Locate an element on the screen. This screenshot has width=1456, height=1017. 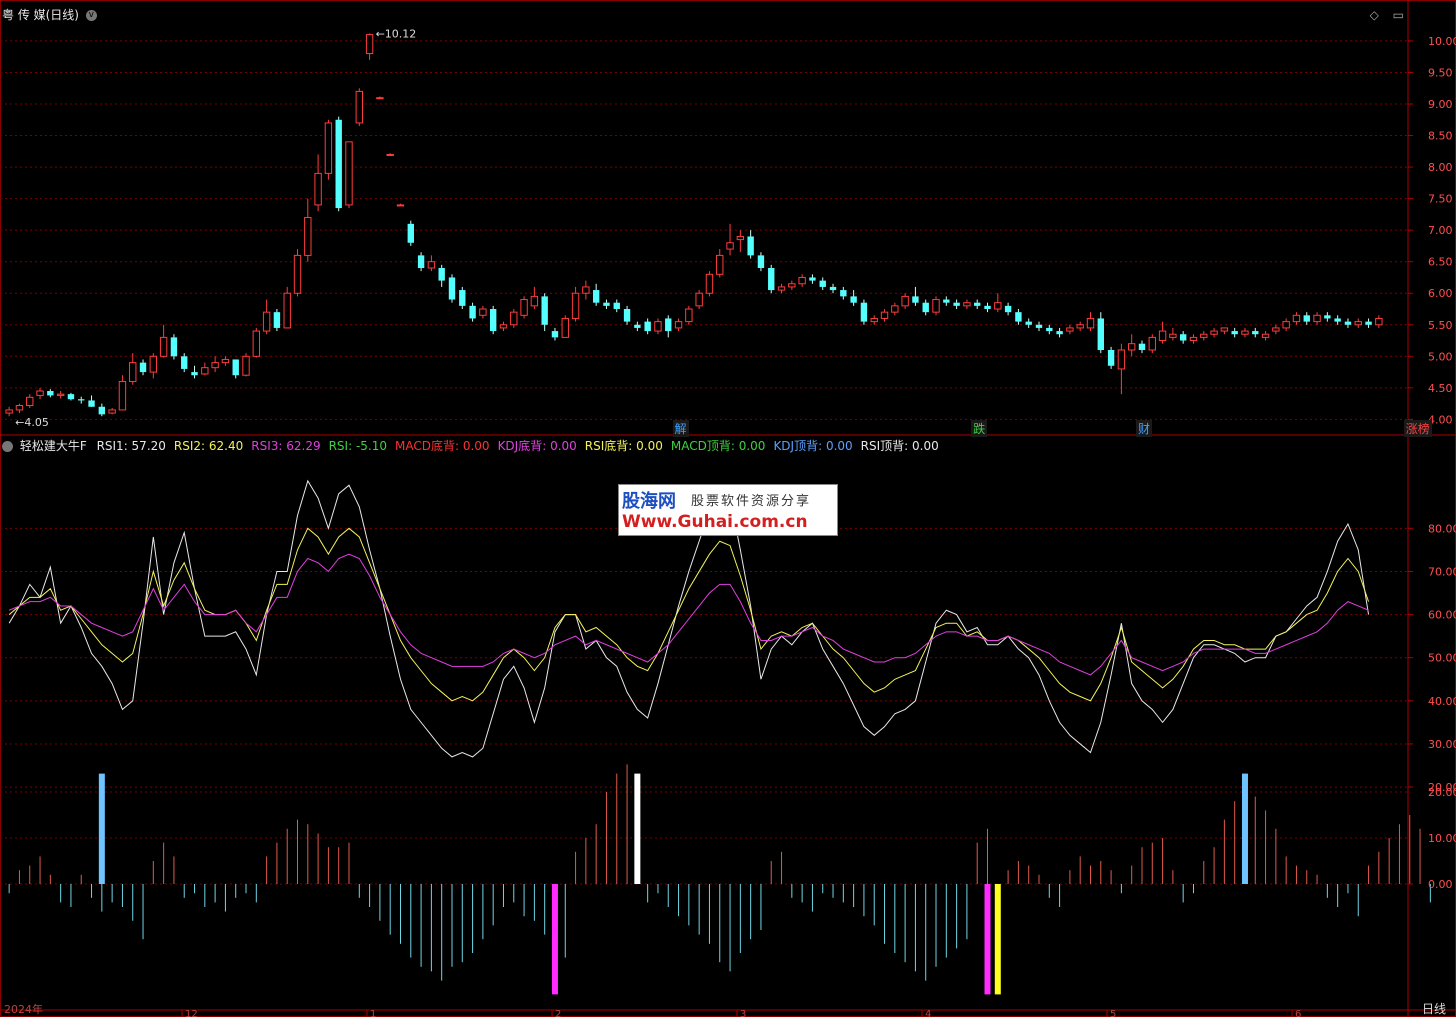
rsi-tick-label: 20.00 is located at coordinates (1442, 787).